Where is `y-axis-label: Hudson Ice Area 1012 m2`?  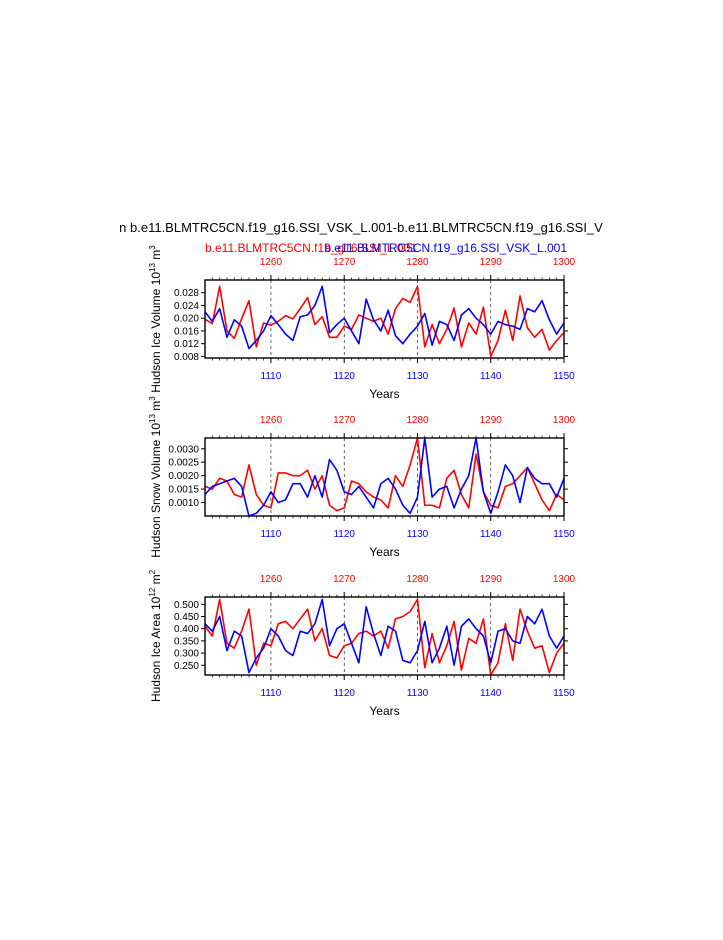
y-axis-label: Hudson Ice Area 1012 m2 is located at coordinates (155, 635).